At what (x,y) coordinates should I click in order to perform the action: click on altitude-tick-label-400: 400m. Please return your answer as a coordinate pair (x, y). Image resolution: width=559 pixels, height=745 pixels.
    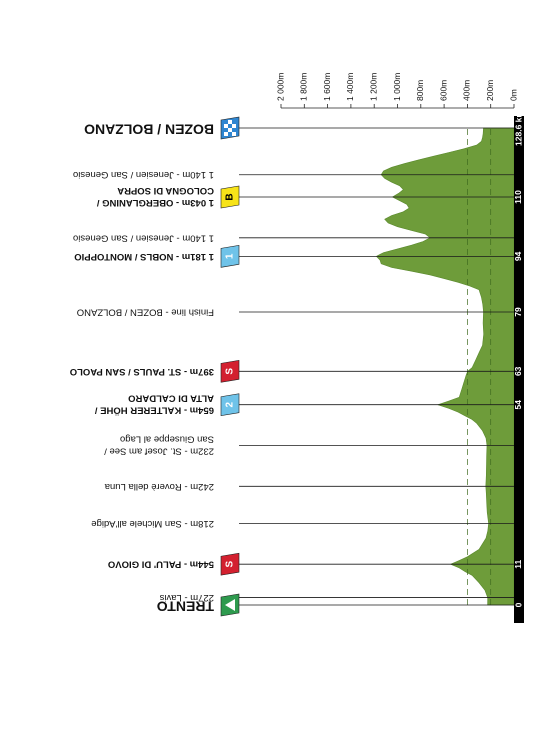
    Looking at the image, I should click on (467, 90).